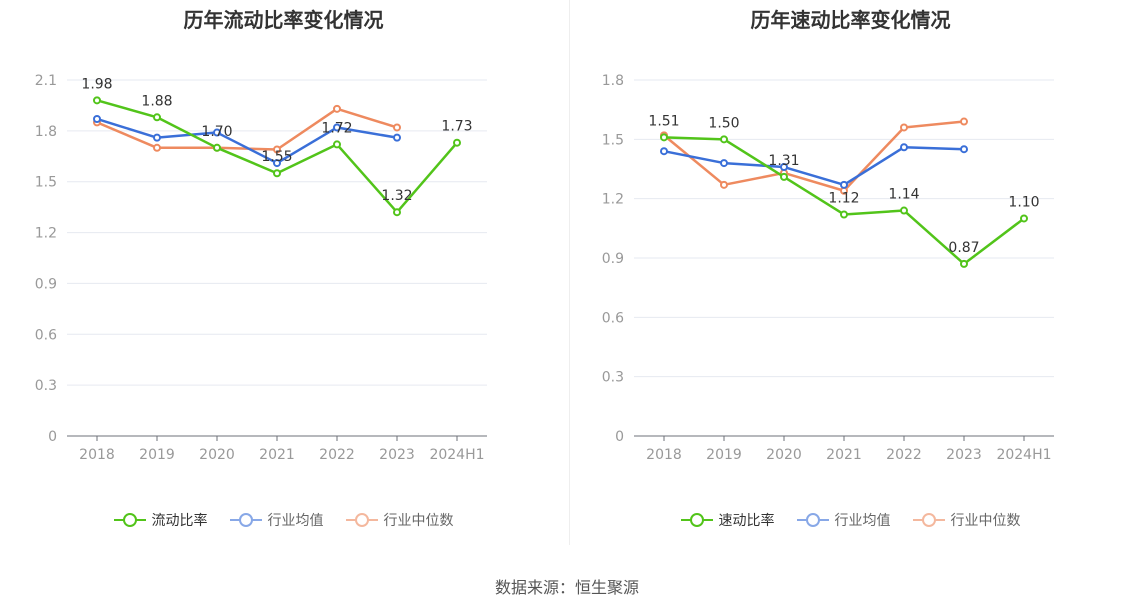 The image size is (1134, 612). I want to click on data-label: 1.70, so click(216, 132).